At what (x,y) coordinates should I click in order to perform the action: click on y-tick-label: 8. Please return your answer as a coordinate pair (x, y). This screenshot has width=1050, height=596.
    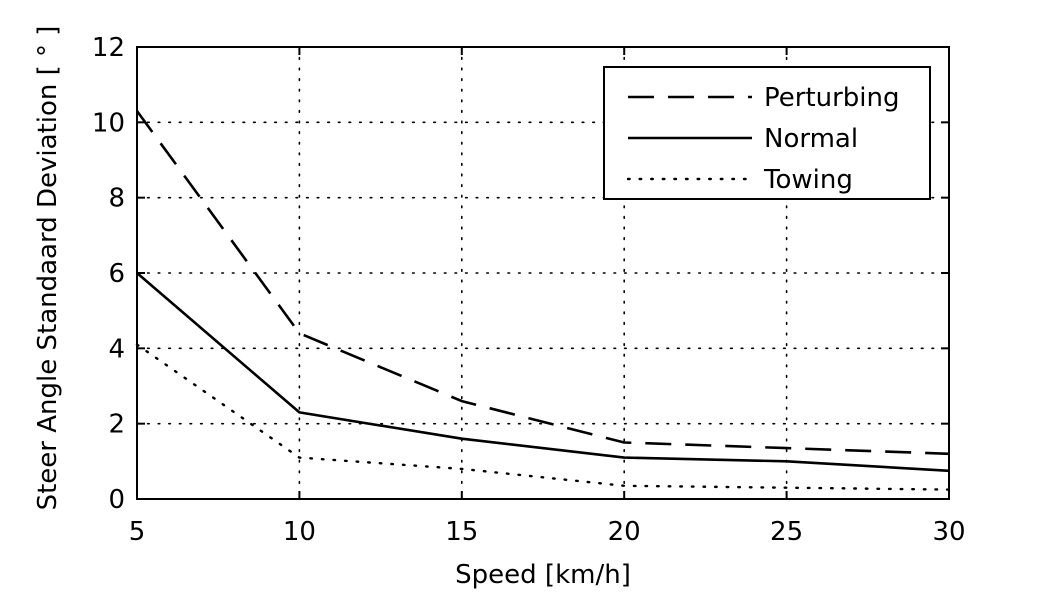
    Looking at the image, I should click on (116, 199).